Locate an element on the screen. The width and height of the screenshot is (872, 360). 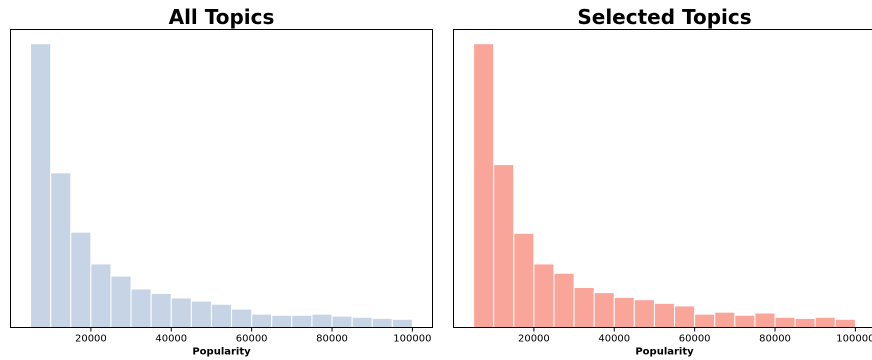
chart-title: Selected Topics is located at coordinates (664, 17).